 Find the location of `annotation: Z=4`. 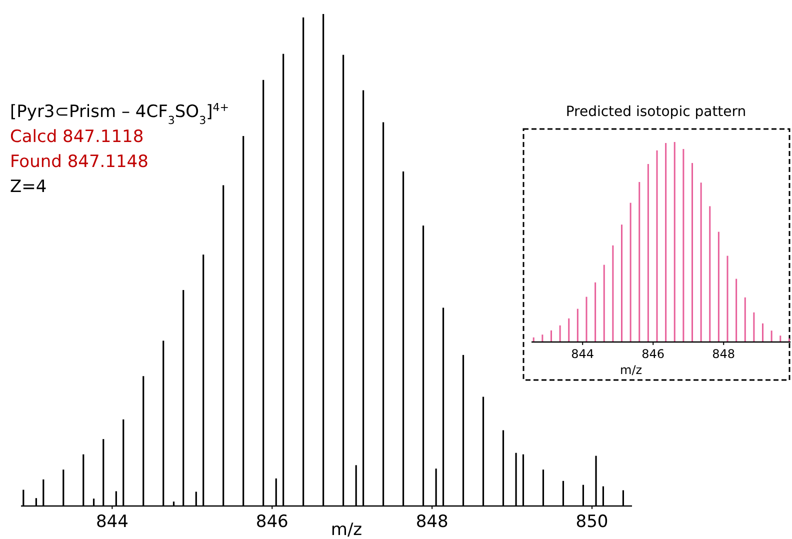

annotation: Z=4 is located at coordinates (28, 187).